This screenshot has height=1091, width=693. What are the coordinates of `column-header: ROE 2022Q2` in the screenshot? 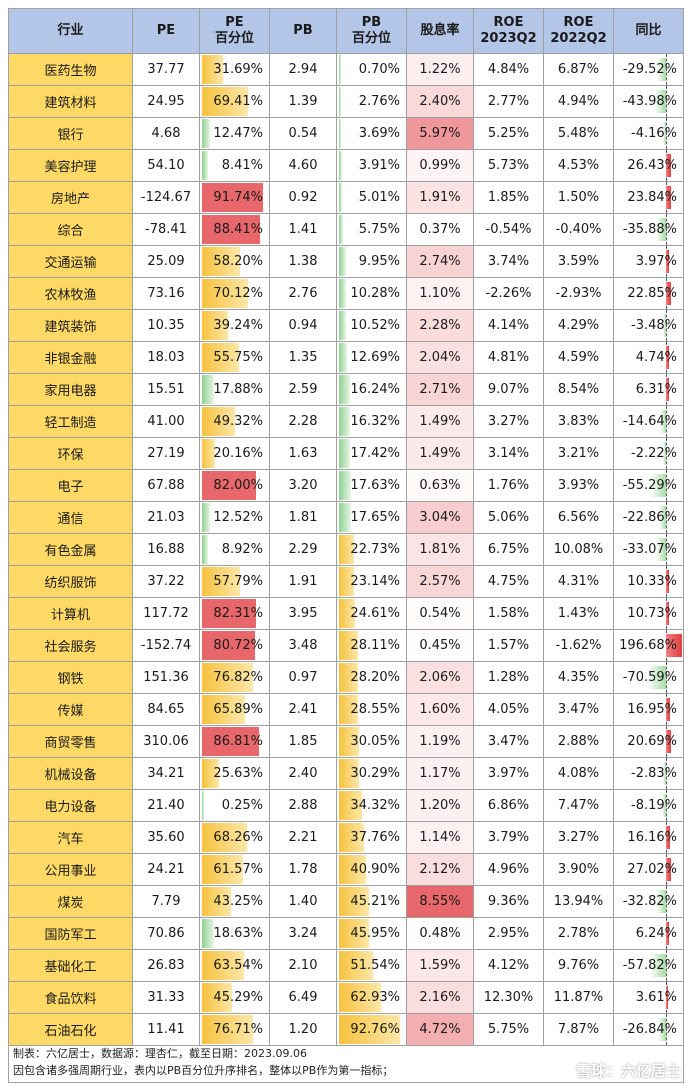 It's located at (578, 31).